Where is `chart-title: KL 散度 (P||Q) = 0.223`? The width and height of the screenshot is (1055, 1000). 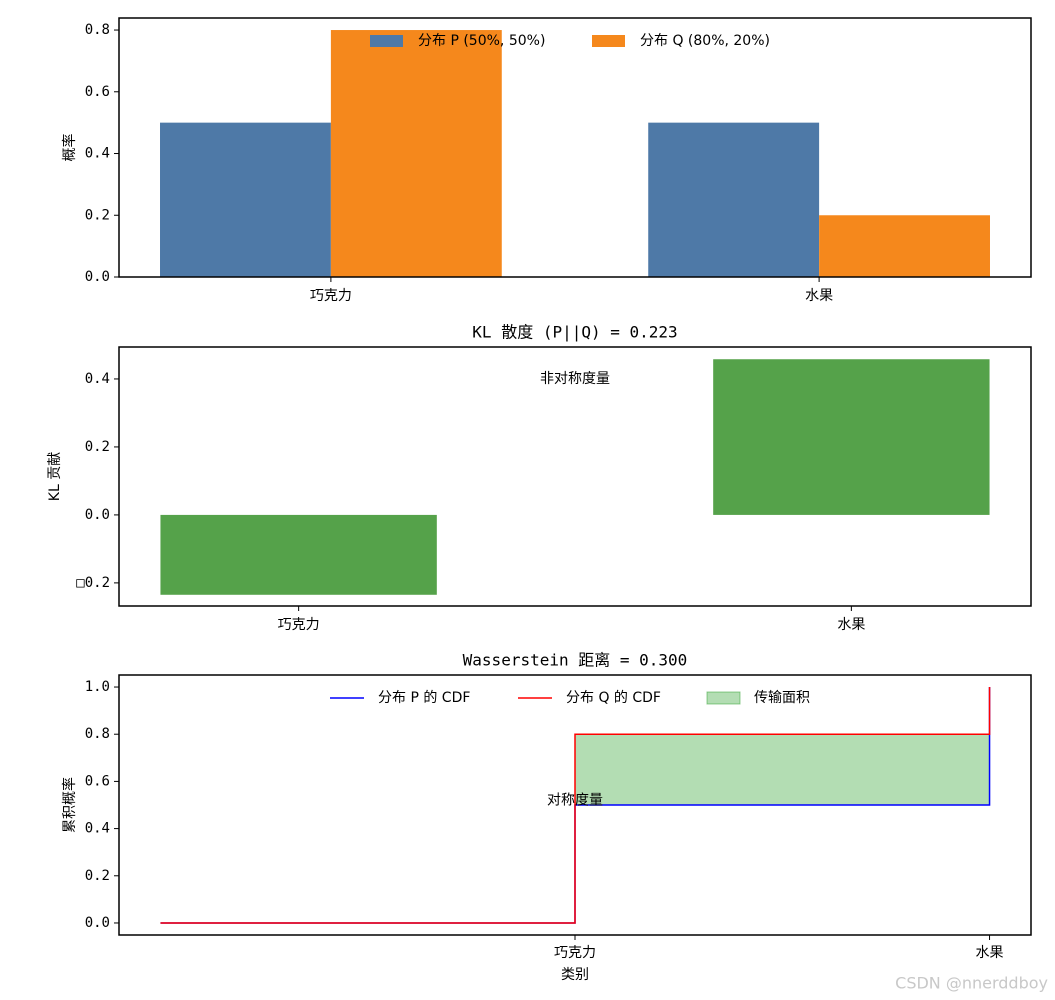
chart-title: KL 散度 (P||Q) = 0.223 is located at coordinates (574, 332).